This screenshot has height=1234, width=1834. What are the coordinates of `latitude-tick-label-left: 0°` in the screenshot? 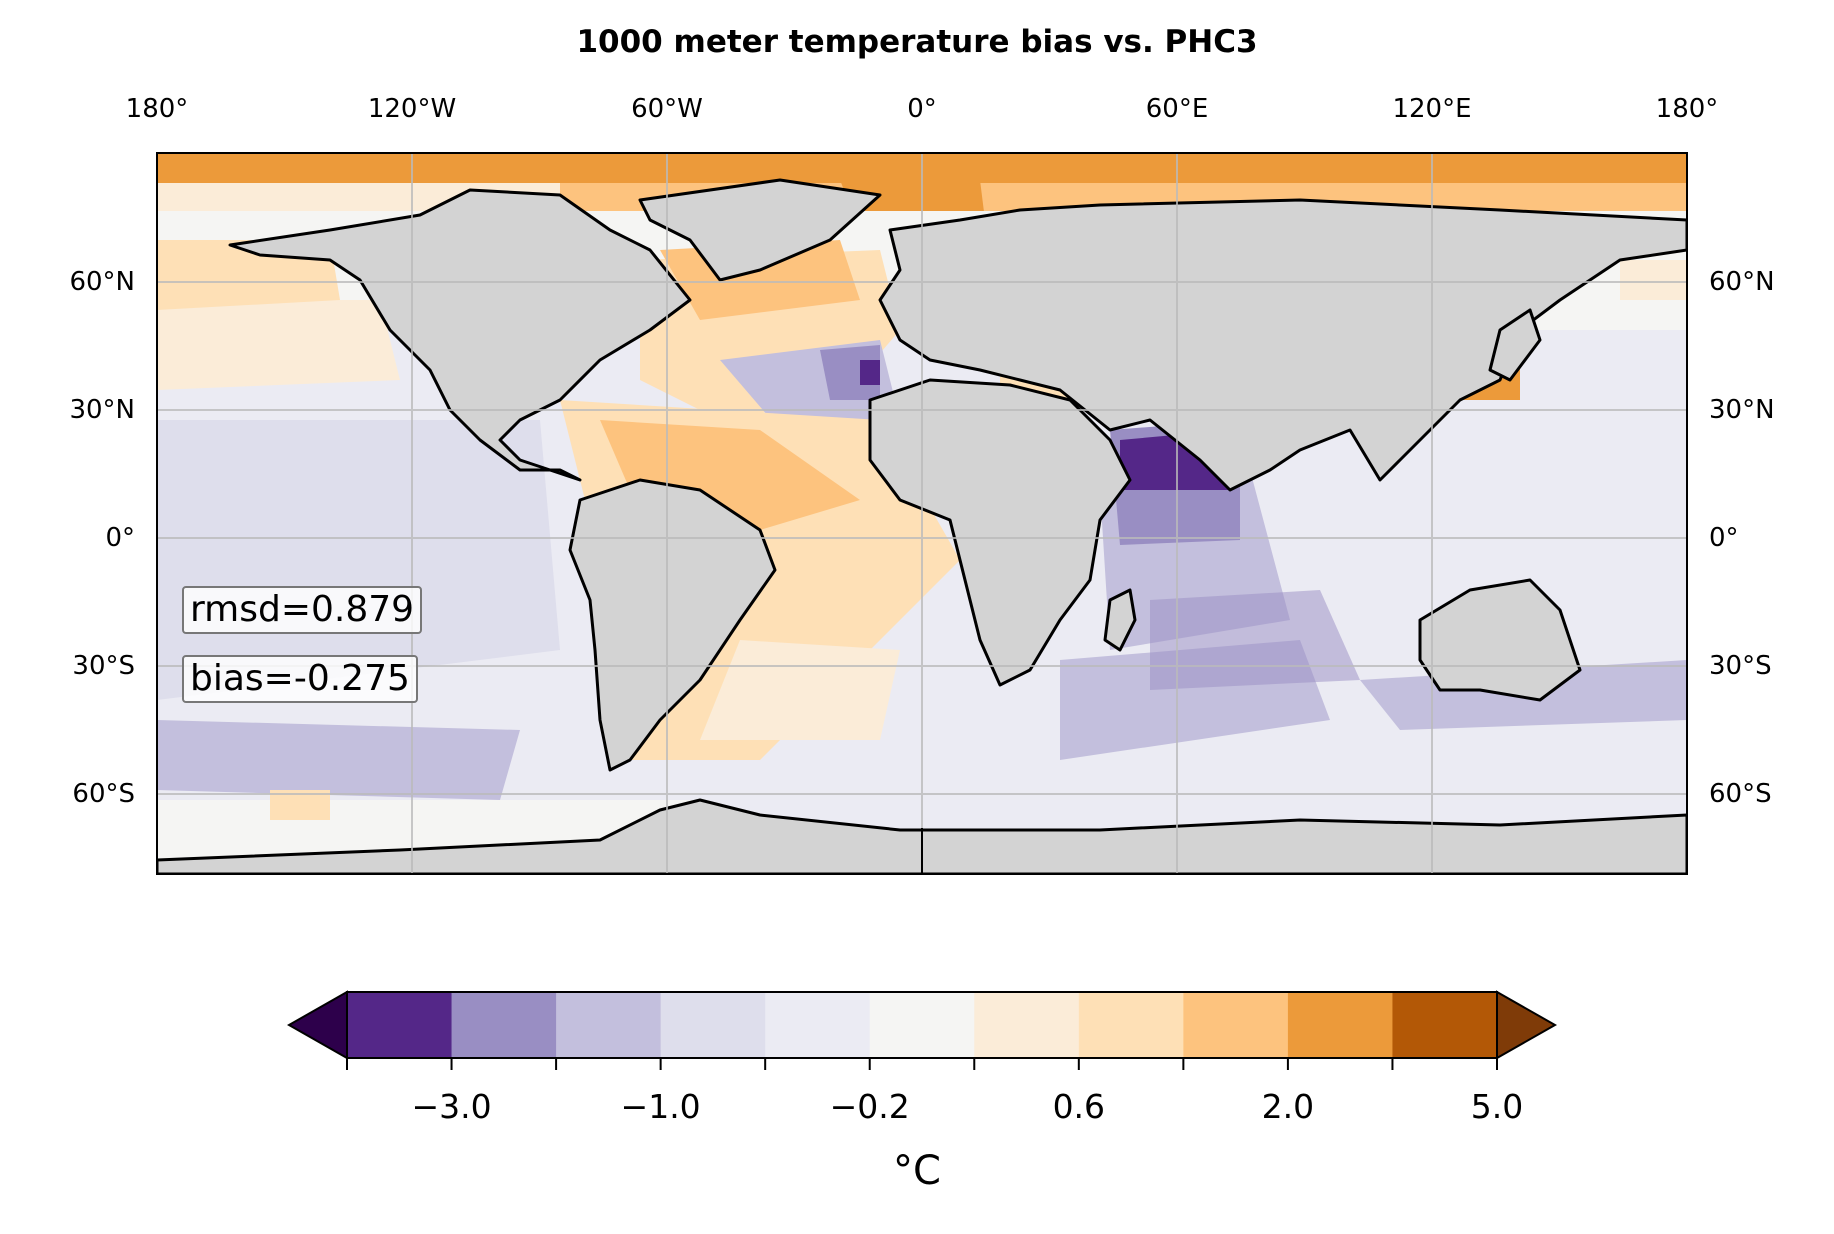 It's located at (120, 538).